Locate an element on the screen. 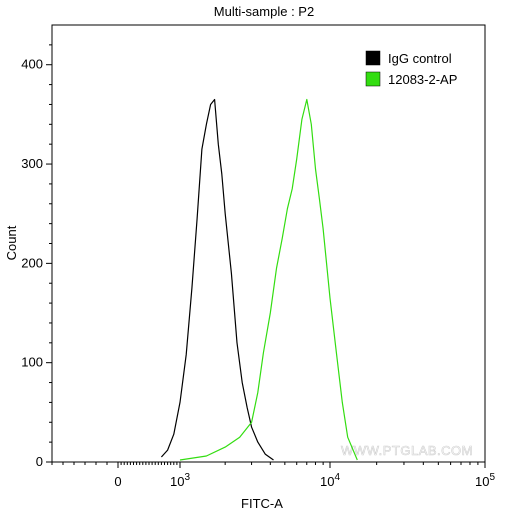 The width and height of the screenshot is (505, 512). y-tick-label: 400 is located at coordinates (32, 64).